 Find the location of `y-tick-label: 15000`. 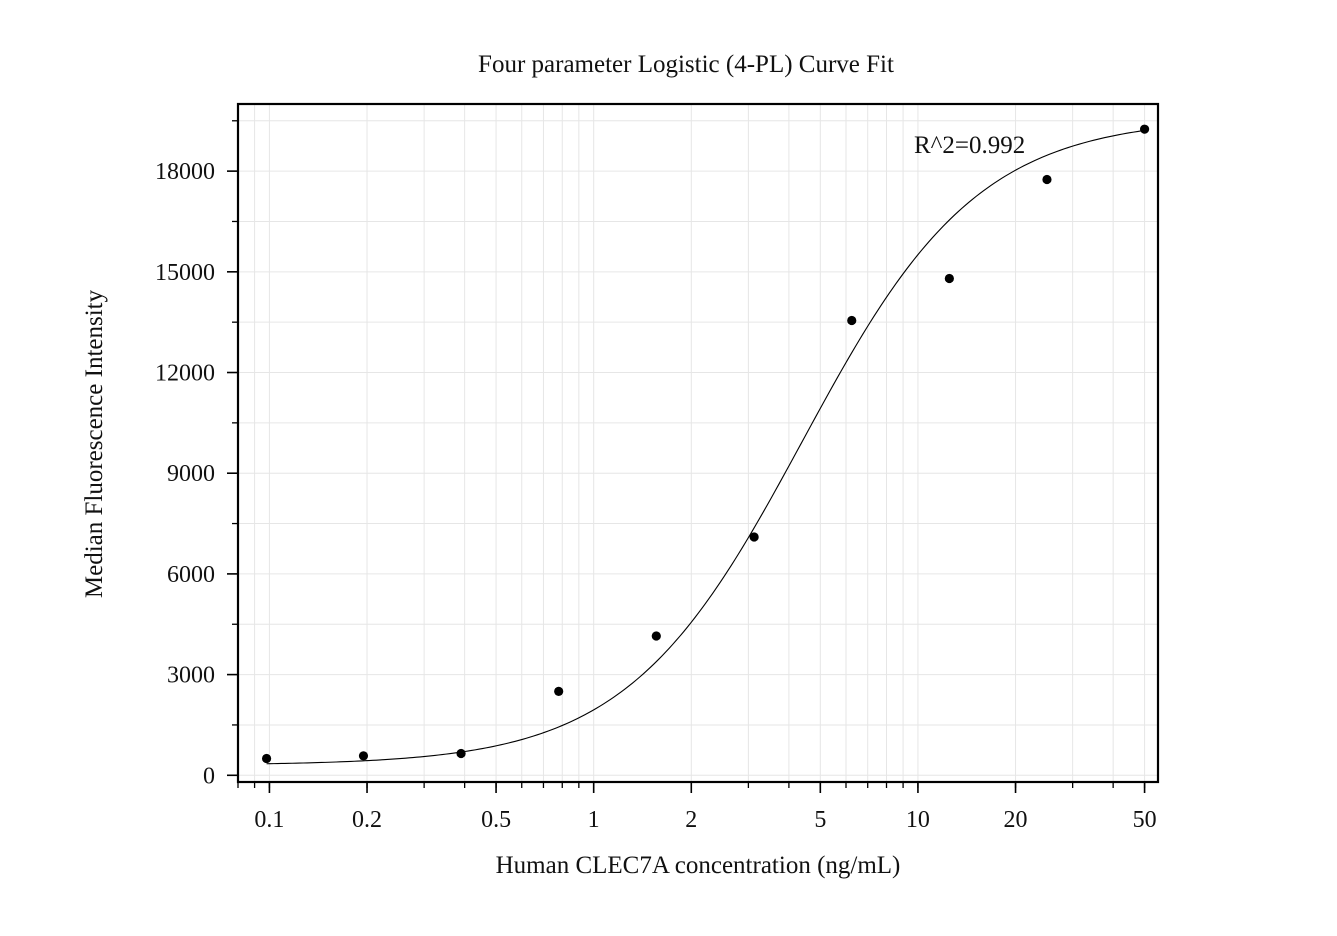

y-tick-label: 15000 is located at coordinates (185, 273).